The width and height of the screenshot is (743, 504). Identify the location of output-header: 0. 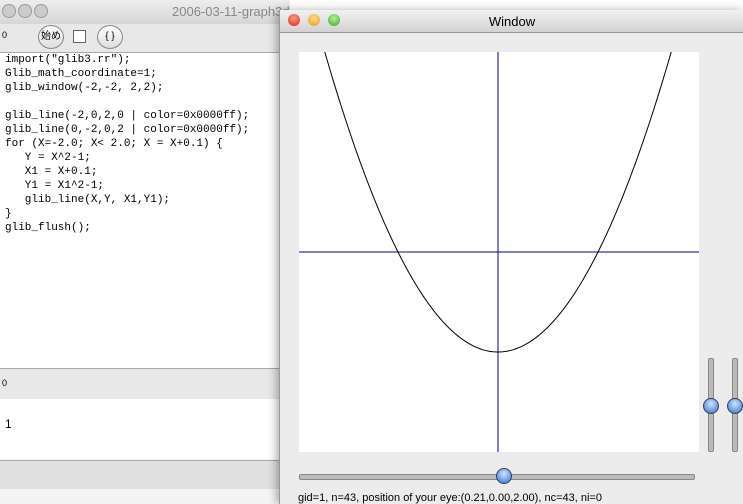
(145, 384).